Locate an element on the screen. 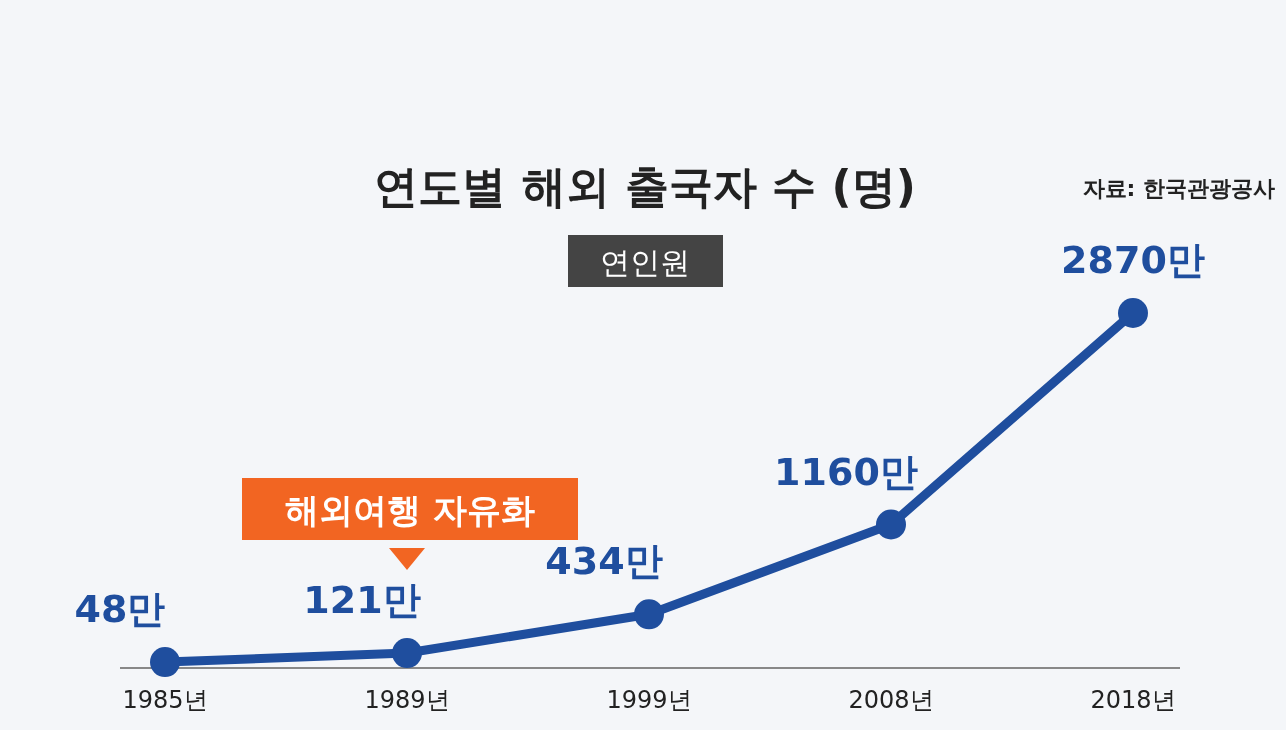  data-label: 121만 is located at coordinates (362, 600).